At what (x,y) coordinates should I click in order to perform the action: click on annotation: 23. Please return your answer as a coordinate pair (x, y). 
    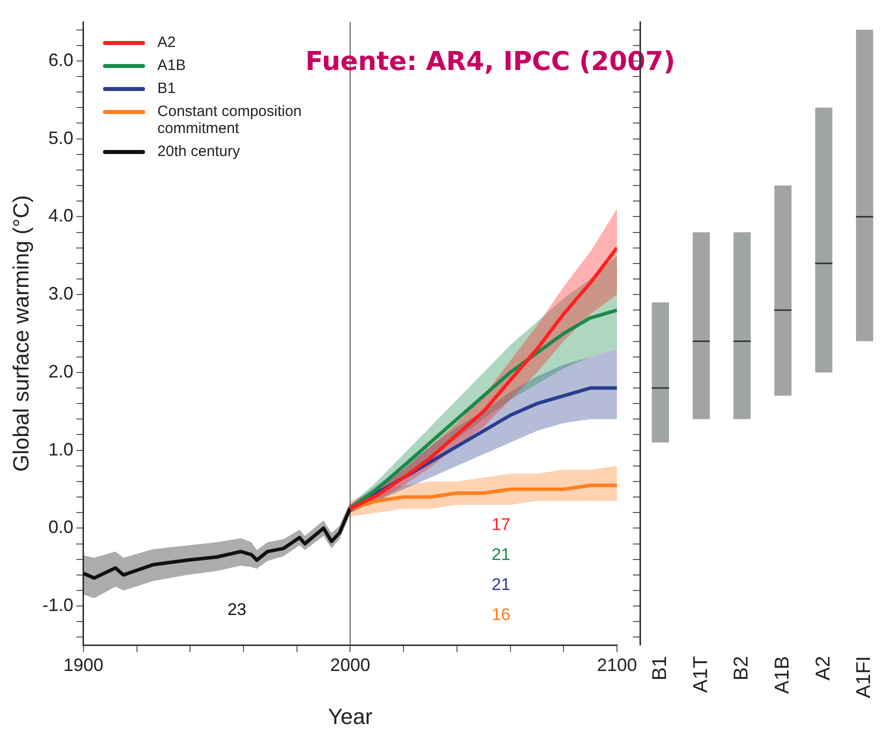
    Looking at the image, I should click on (236, 610).